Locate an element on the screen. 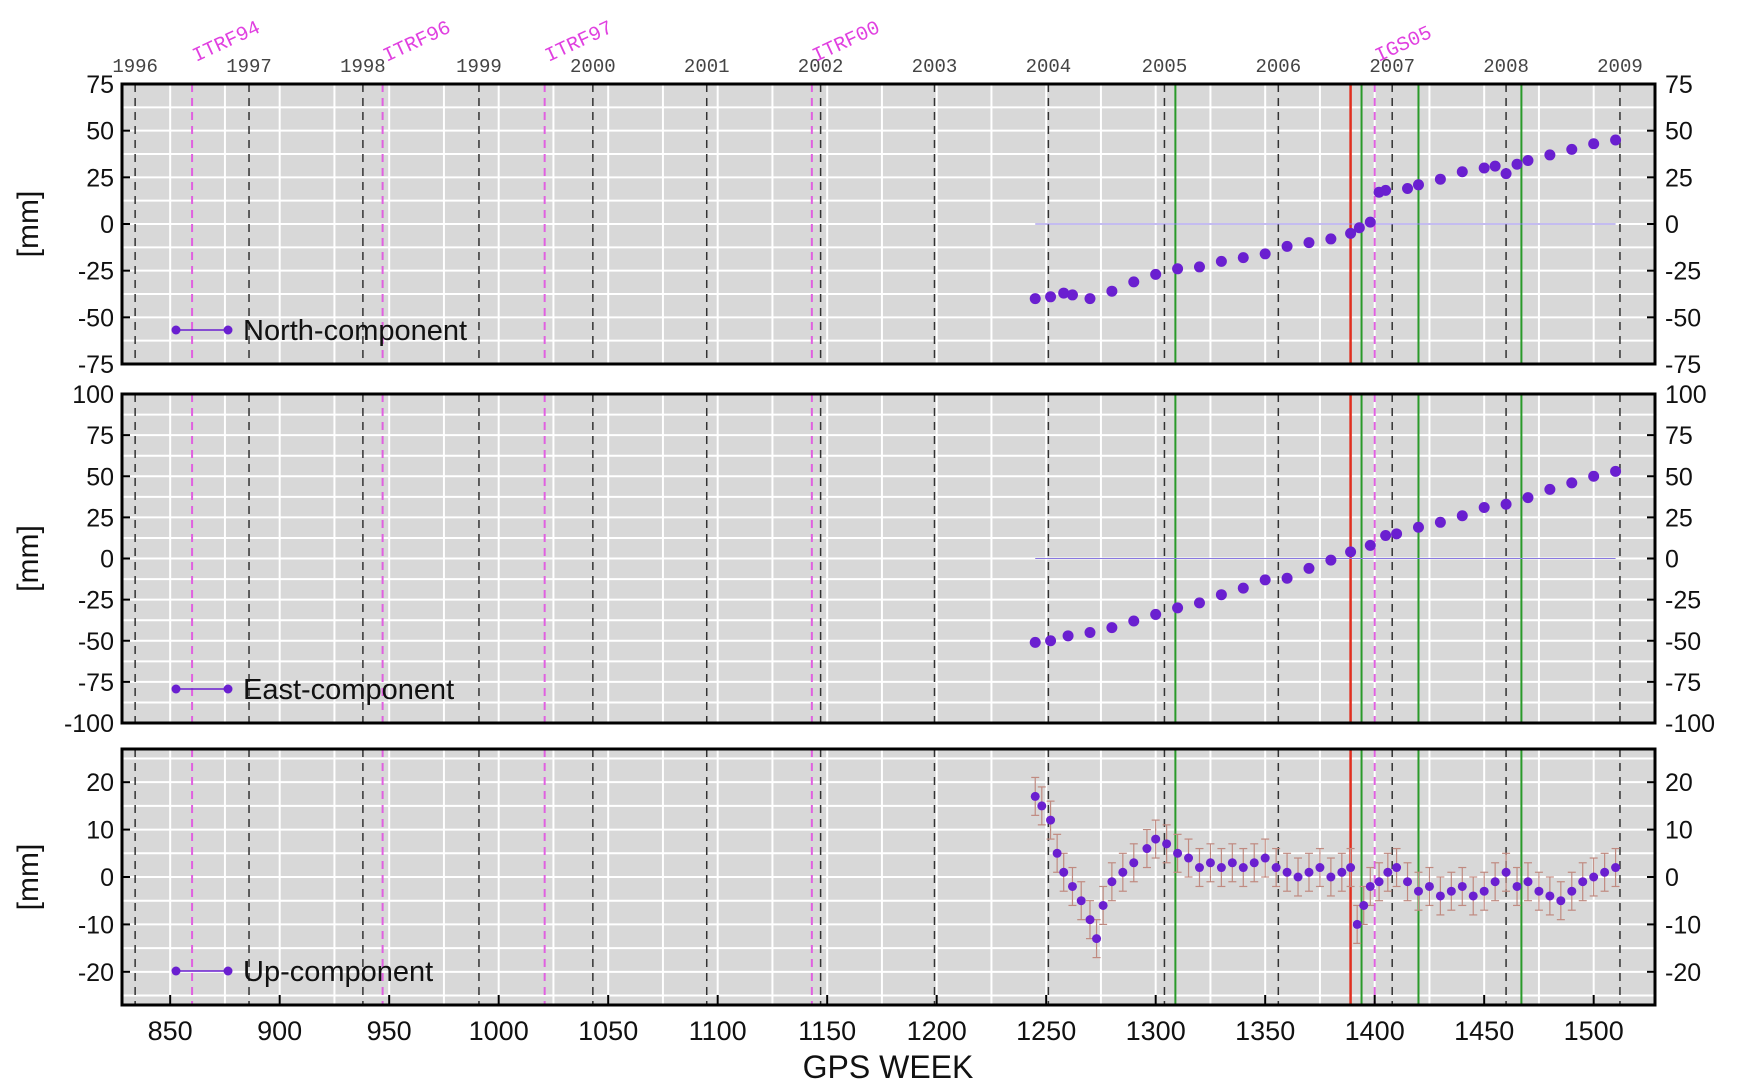 The image size is (1748, 1088). x-tick-label: 1350 is located at coordinates (1265, 1031).